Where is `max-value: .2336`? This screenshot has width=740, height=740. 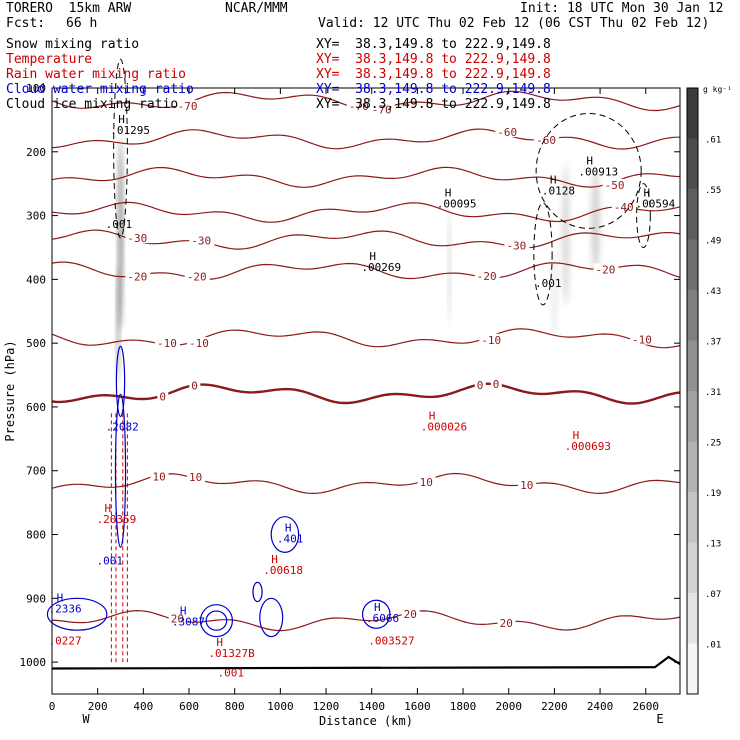 max-value: .2336 is located at coordinates (65, 609).